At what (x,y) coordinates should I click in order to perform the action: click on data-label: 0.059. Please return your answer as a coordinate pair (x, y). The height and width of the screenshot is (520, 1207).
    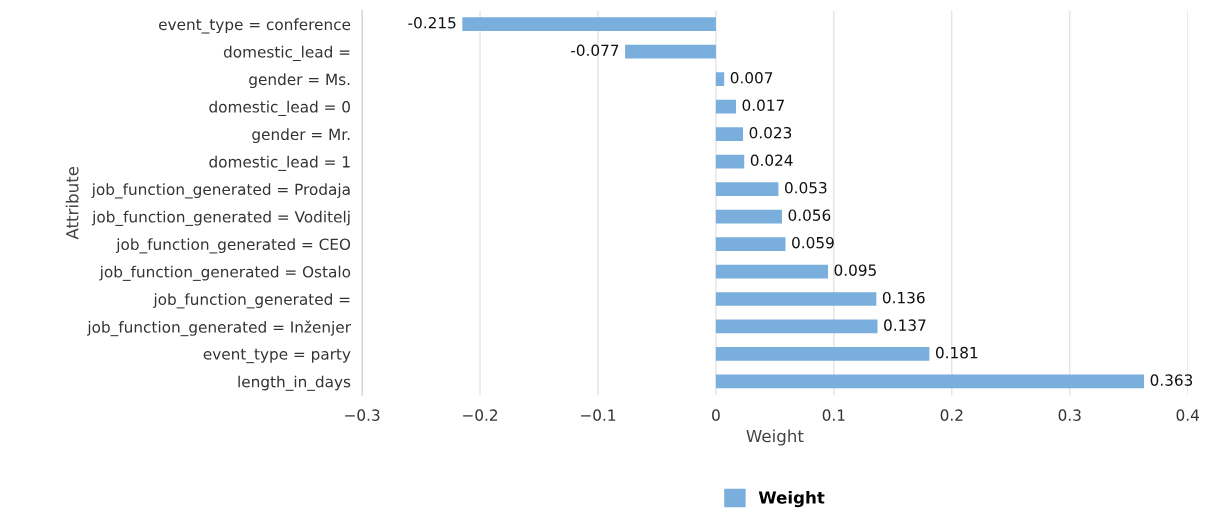
    Looking at the image, I should click on (813, 242).